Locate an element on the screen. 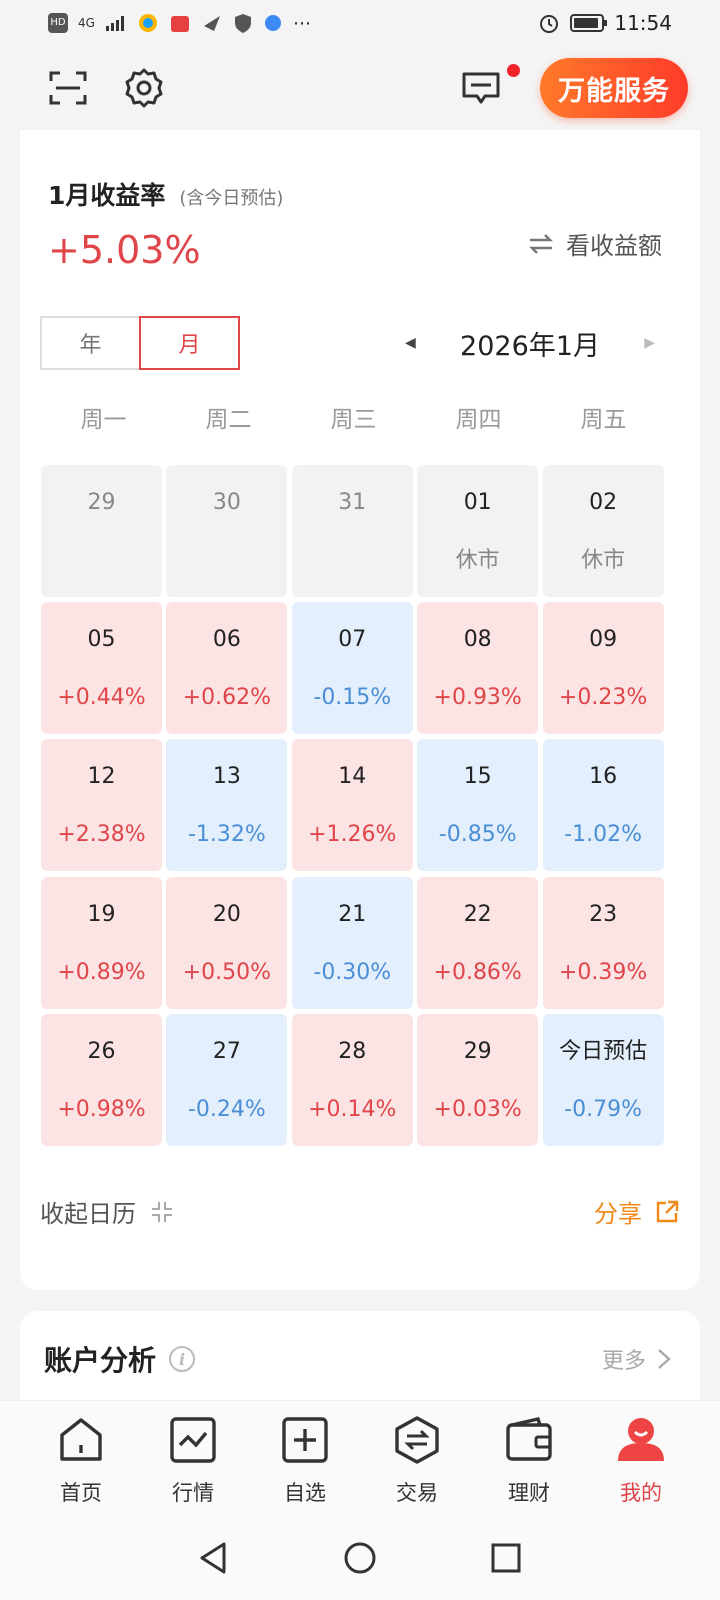  calendar-day-cell: 14 +1.26% is located at coordinates (352, 805).